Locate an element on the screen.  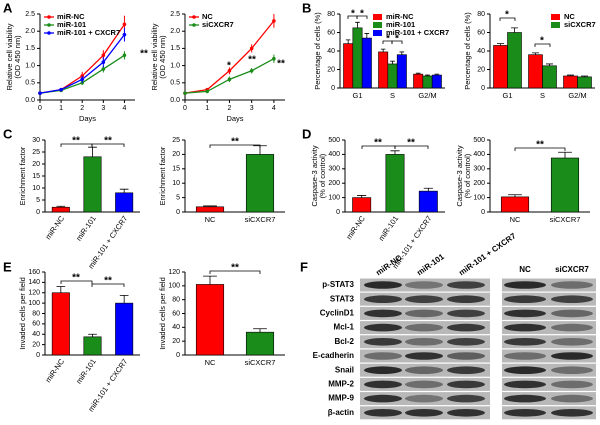
y-tick-label: 1.0 is located at coordinates (175, 65).